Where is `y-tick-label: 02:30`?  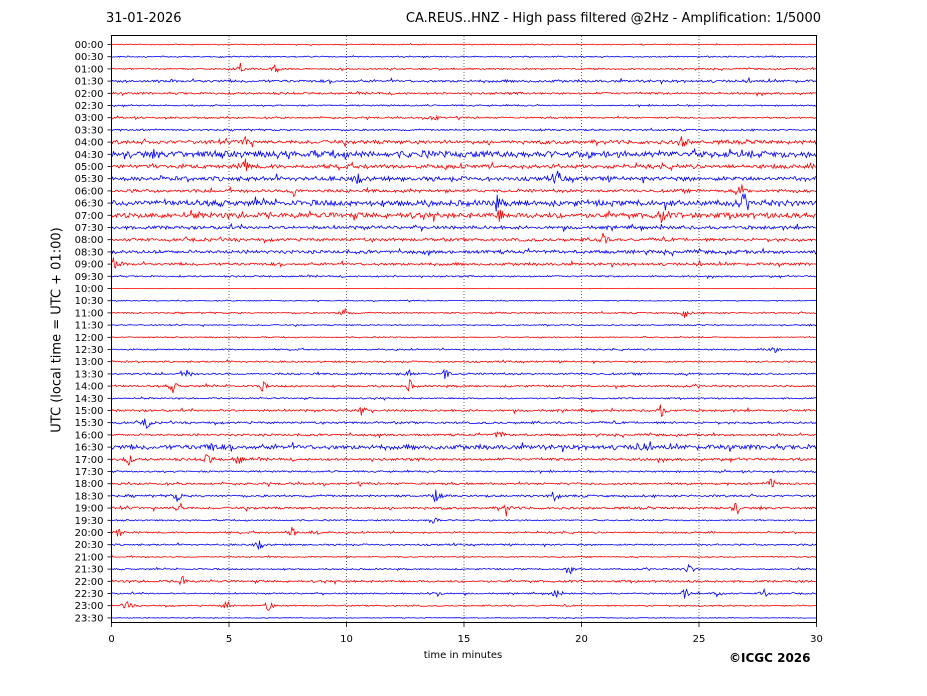 y-tick-label: 02:30 is located at coordinates (89, 106).